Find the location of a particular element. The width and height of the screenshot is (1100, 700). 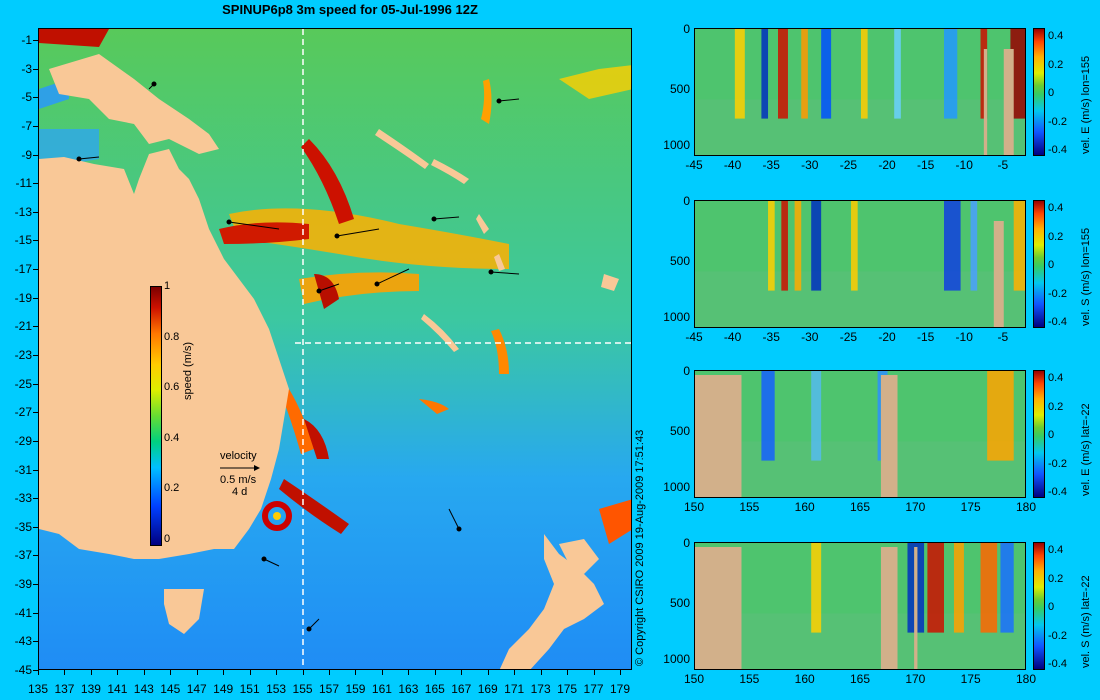

latitude-tick-label: -29 is located at coordinates (23, 440).